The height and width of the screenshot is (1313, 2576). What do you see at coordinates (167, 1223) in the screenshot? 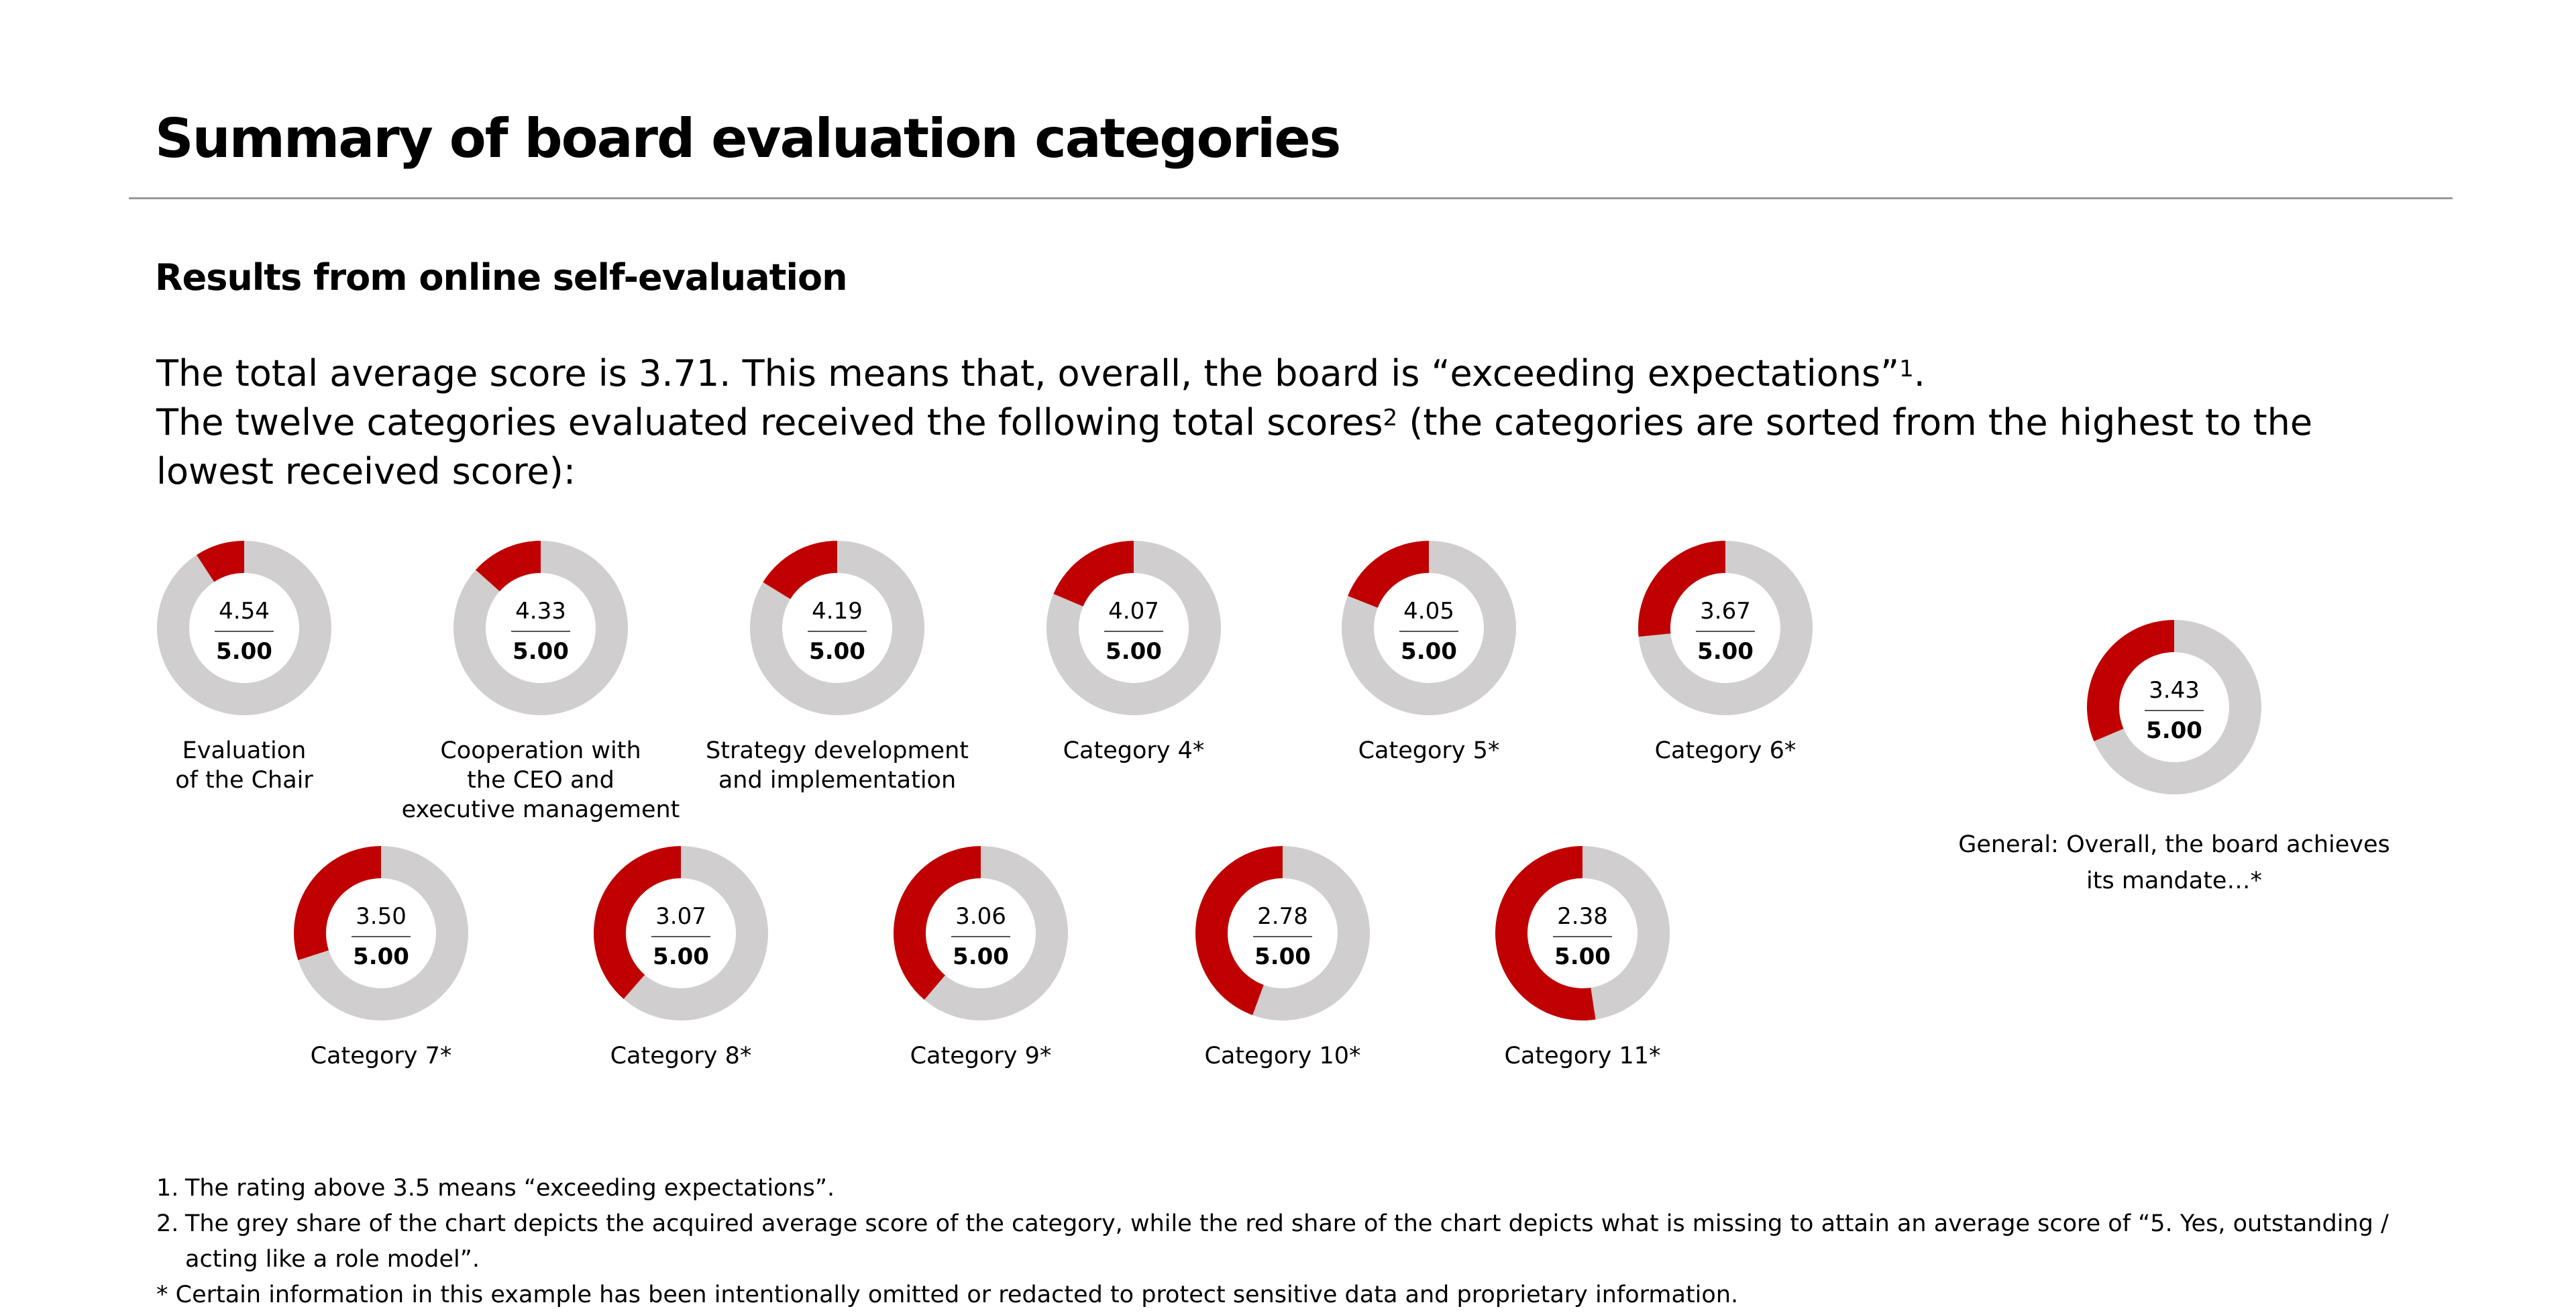
I see `footnote-marker: 2.` at bounding box center [167, 1223].